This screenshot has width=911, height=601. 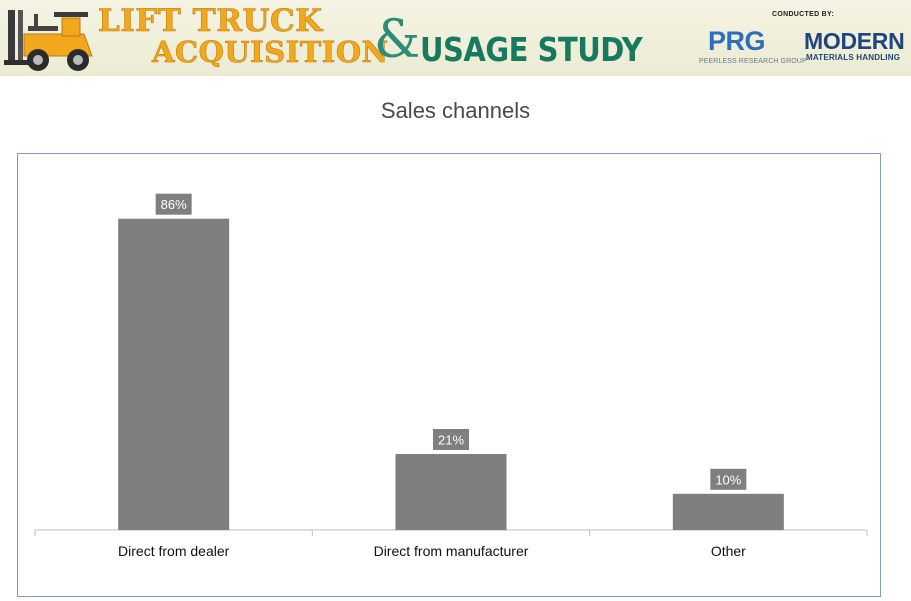 I want to click on data-label: 10%, so click(x=728, y=479).